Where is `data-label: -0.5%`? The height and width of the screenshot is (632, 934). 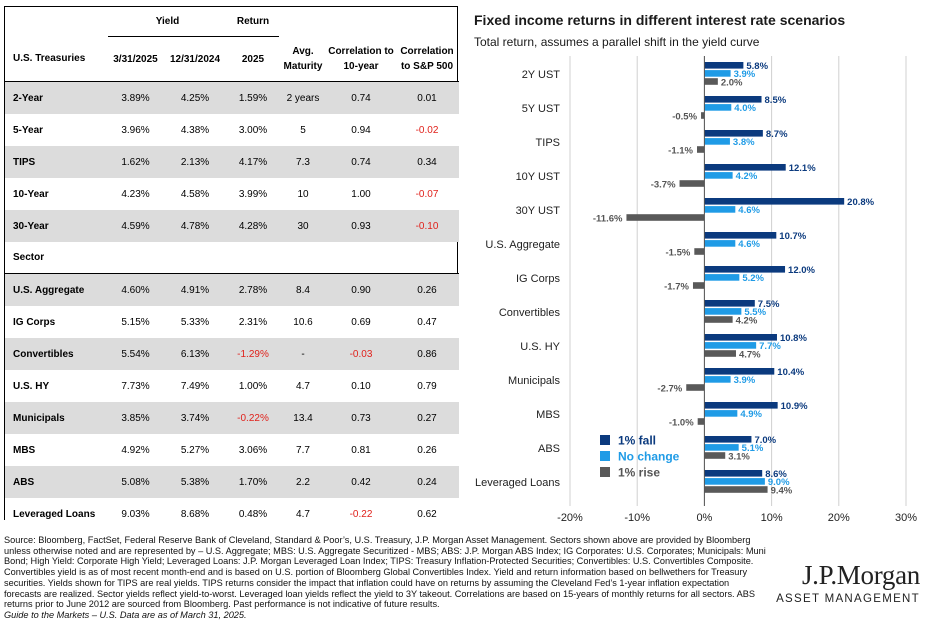
data-label: -0.5% is located at coordinates (684, 116).